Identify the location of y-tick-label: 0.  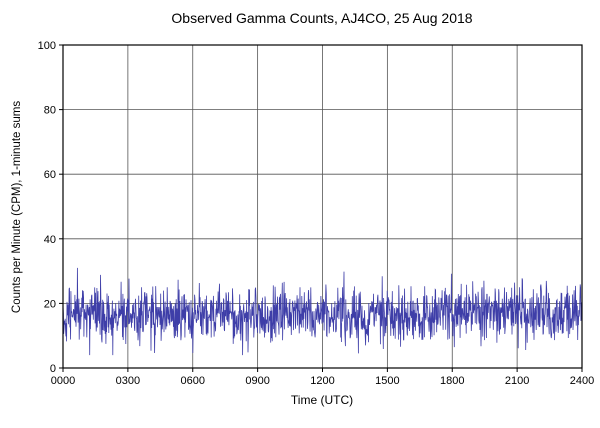
(53, 369).